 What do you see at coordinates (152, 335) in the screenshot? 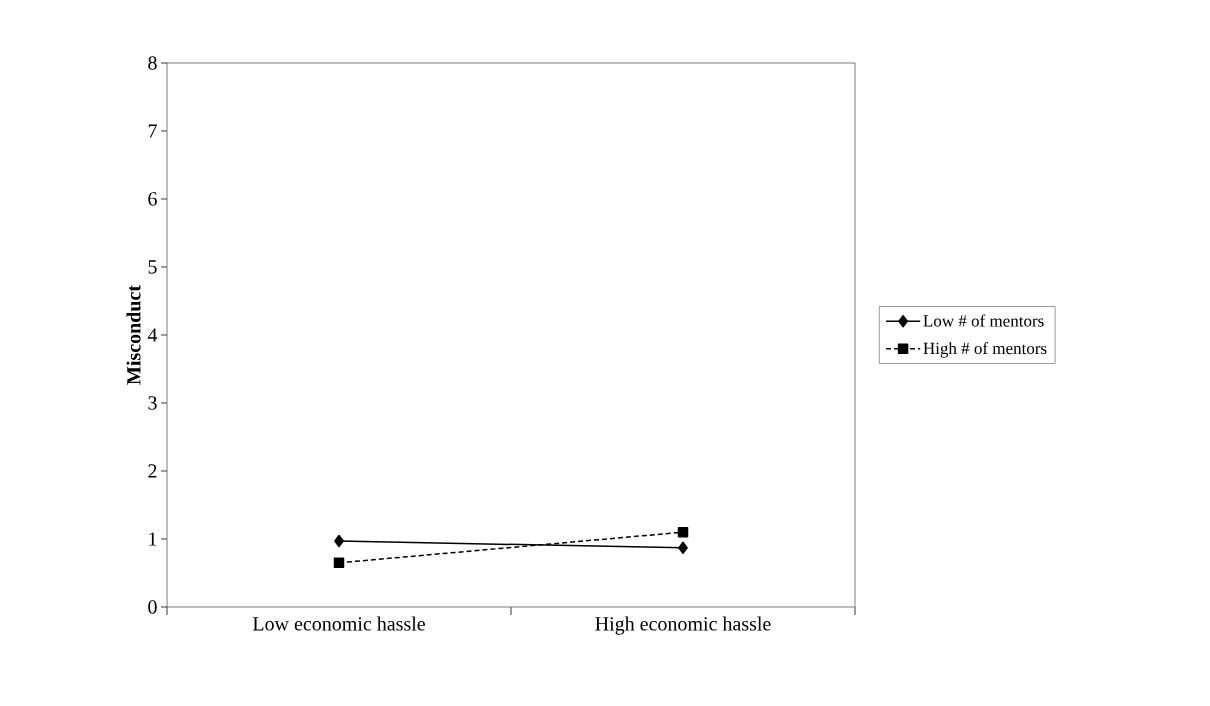
I see `y-tick-label: 4` at bounding box center [152, 335].